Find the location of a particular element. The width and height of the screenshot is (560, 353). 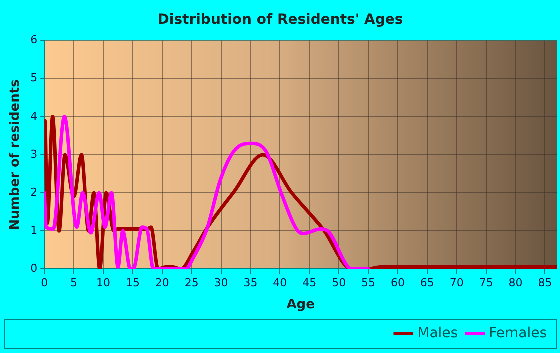

x-tick-label: 75 is located at coordinates (486, 283).